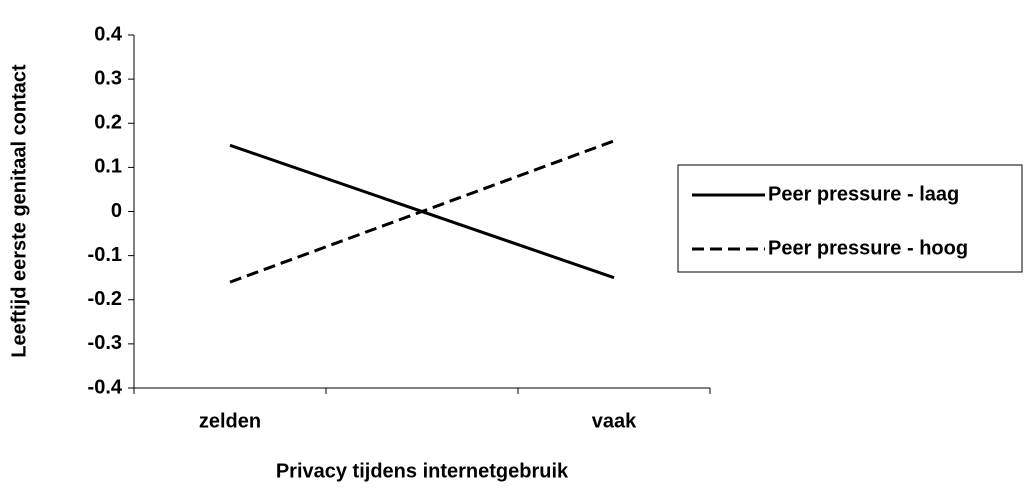  Describe the element at coordinates (19, 211) in the screenshot. I see `y-axis-label: Leeftijd eerste genitaal contact` at that location.